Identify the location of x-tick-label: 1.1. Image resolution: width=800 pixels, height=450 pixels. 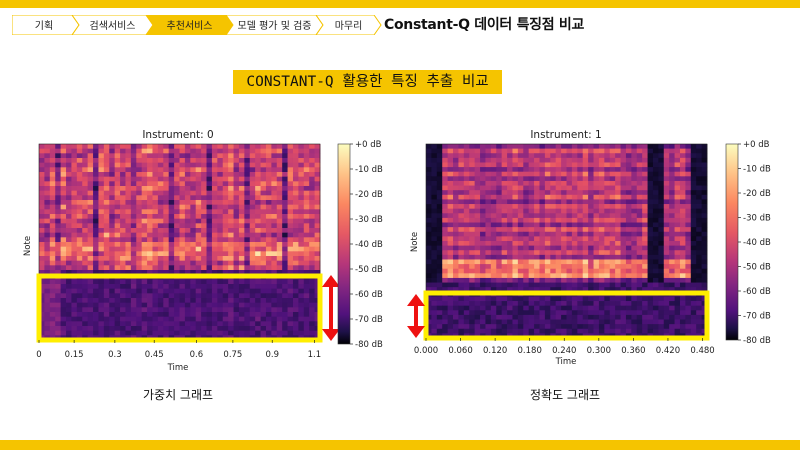
(315, 355).